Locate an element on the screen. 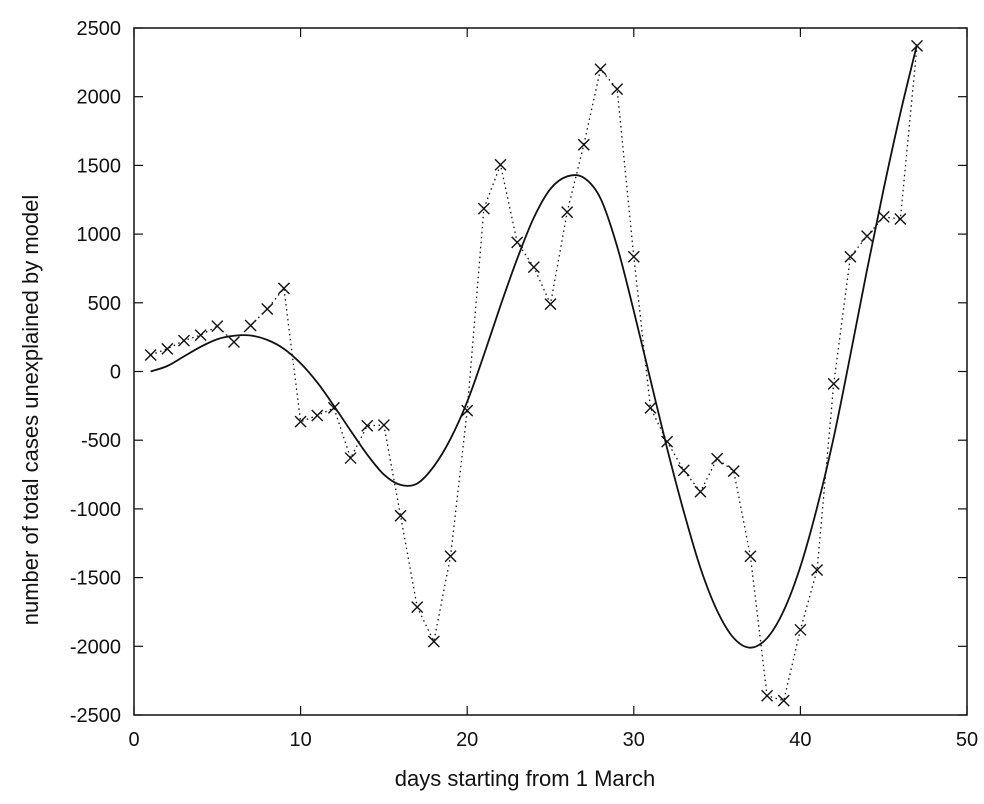 This screenshot has height=804, width=984. y-tick-label: 500 is located at coordinates (104, 304).